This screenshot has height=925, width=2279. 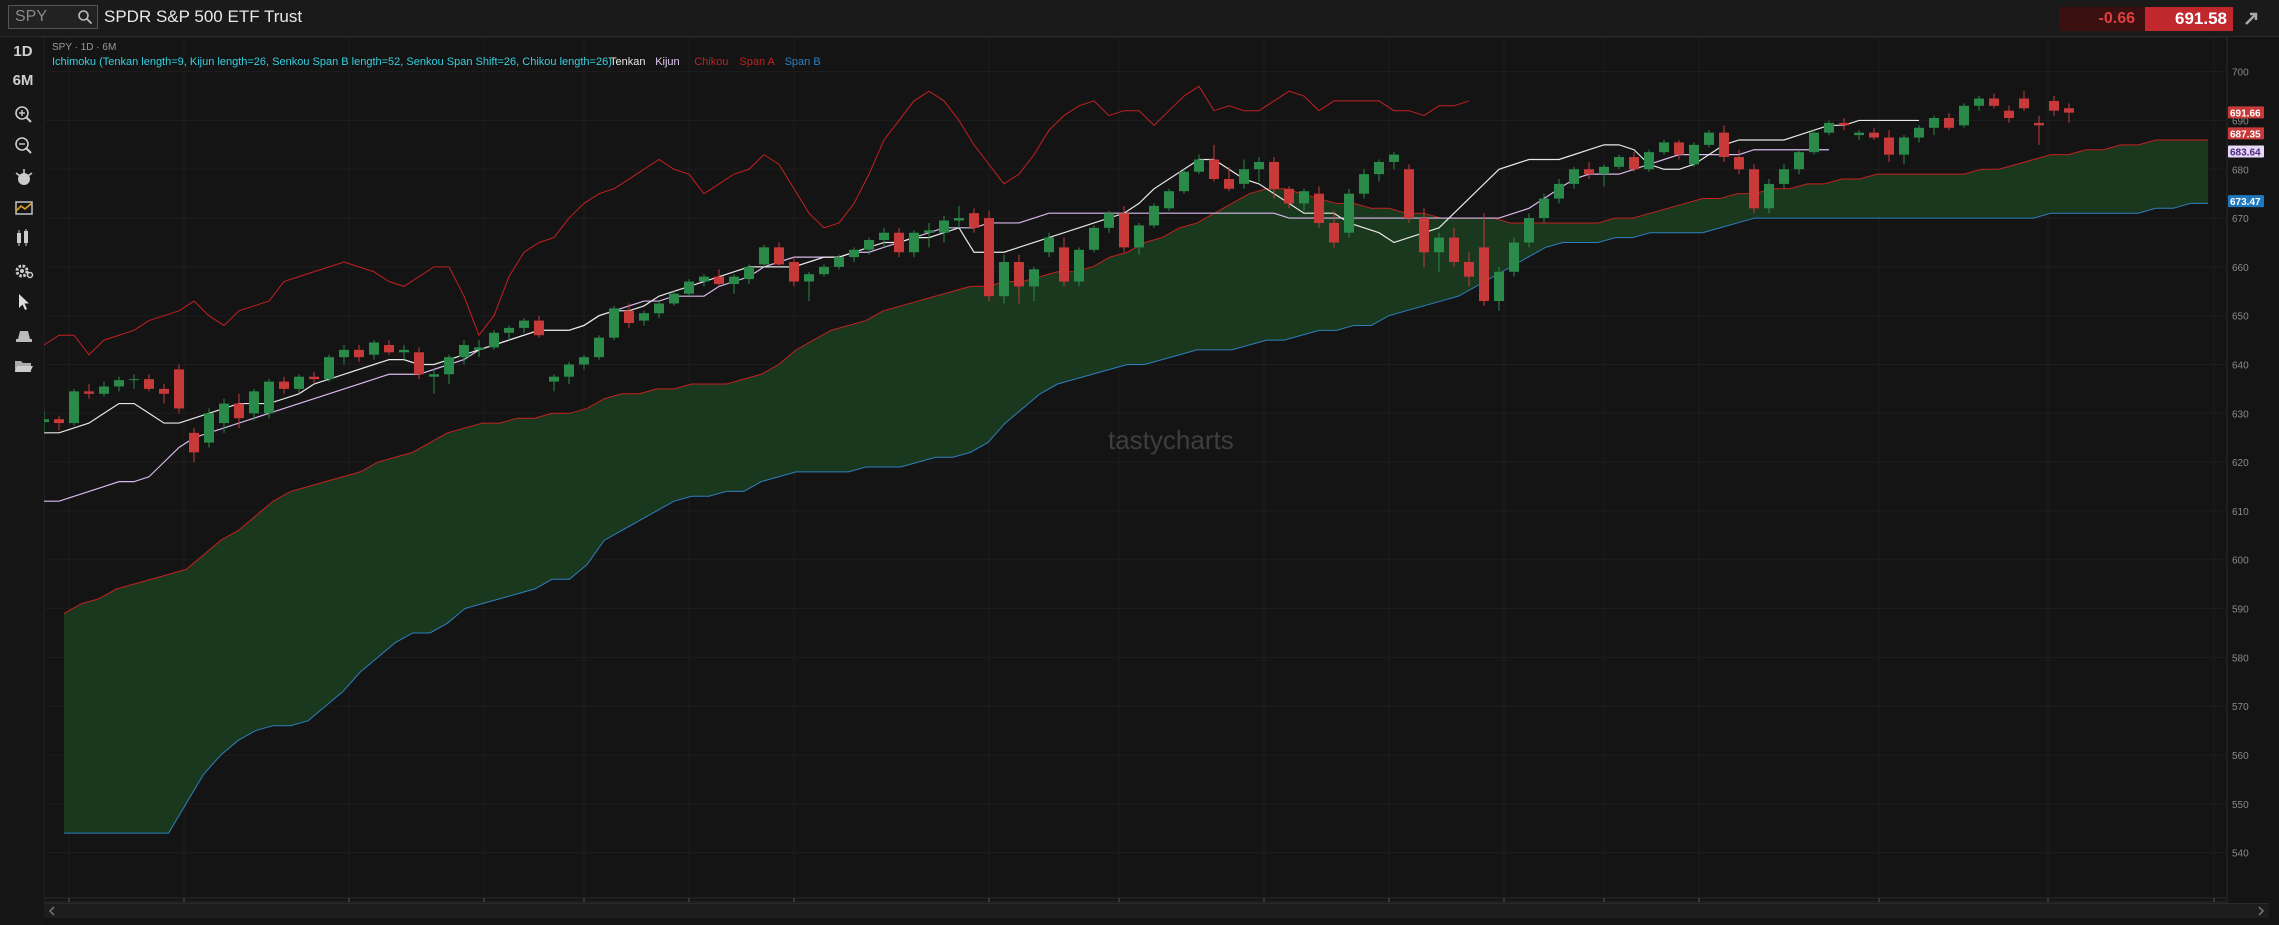 What do you see at coordinates (2240, 756) in the screenshot?
I see `price-tick-label: 560` at bounding box center [2240, 756].